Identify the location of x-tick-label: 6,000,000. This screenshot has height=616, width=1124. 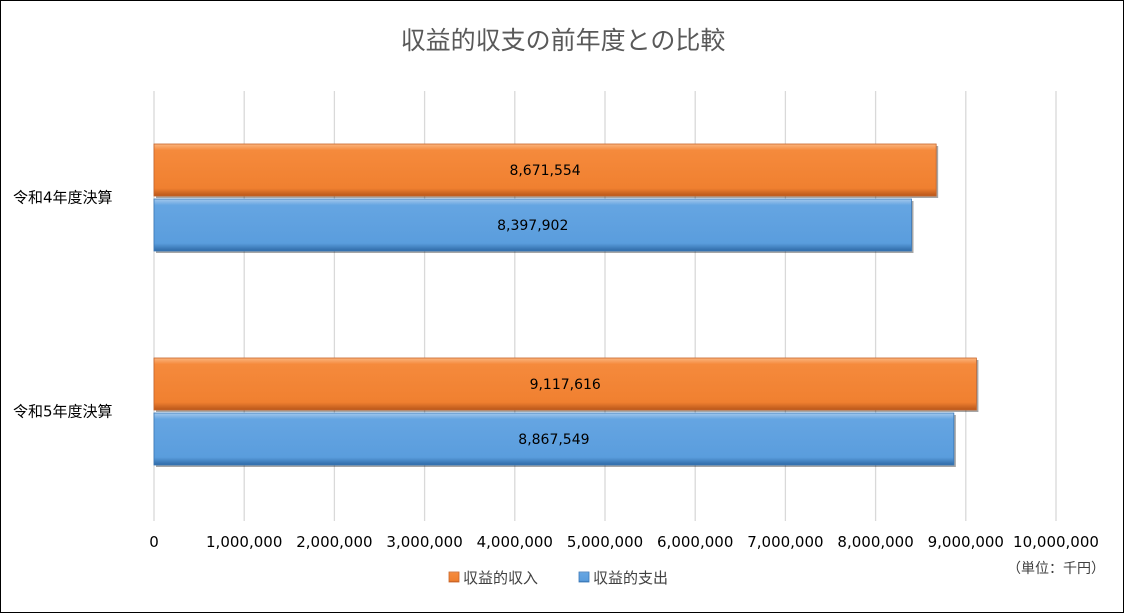
(695, 542).